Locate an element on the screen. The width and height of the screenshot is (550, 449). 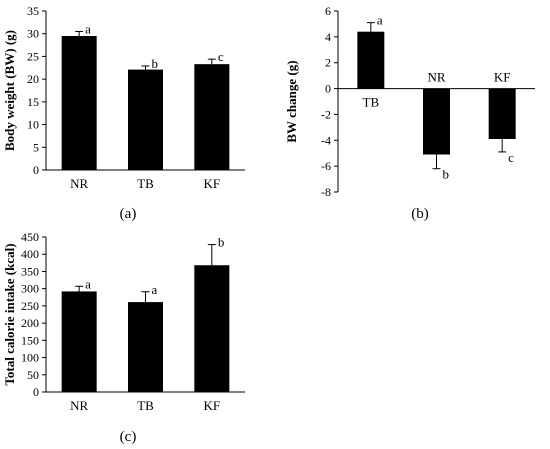
y-axis-label: Body weight (BW) (g) is located at coordinates (9, 90).